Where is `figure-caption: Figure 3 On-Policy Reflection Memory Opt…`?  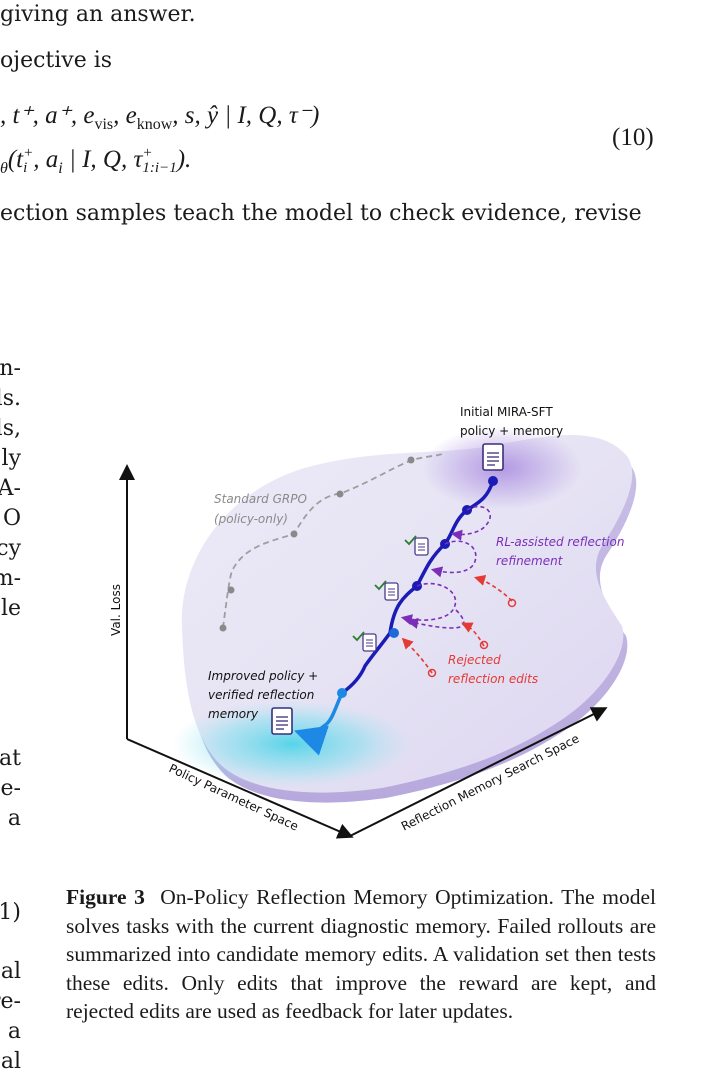 figure-caption: Figure 3 On-Policy Reflection Memory Opt… is located at coordinates (361, 954).